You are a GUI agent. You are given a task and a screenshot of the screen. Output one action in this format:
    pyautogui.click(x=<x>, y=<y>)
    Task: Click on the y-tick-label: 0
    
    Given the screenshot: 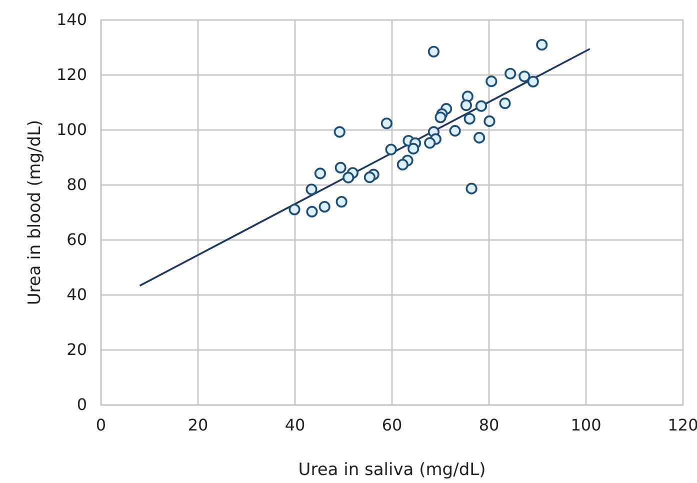 What is the action you would take?
    pyautogui.click(x=81, y=404)
    